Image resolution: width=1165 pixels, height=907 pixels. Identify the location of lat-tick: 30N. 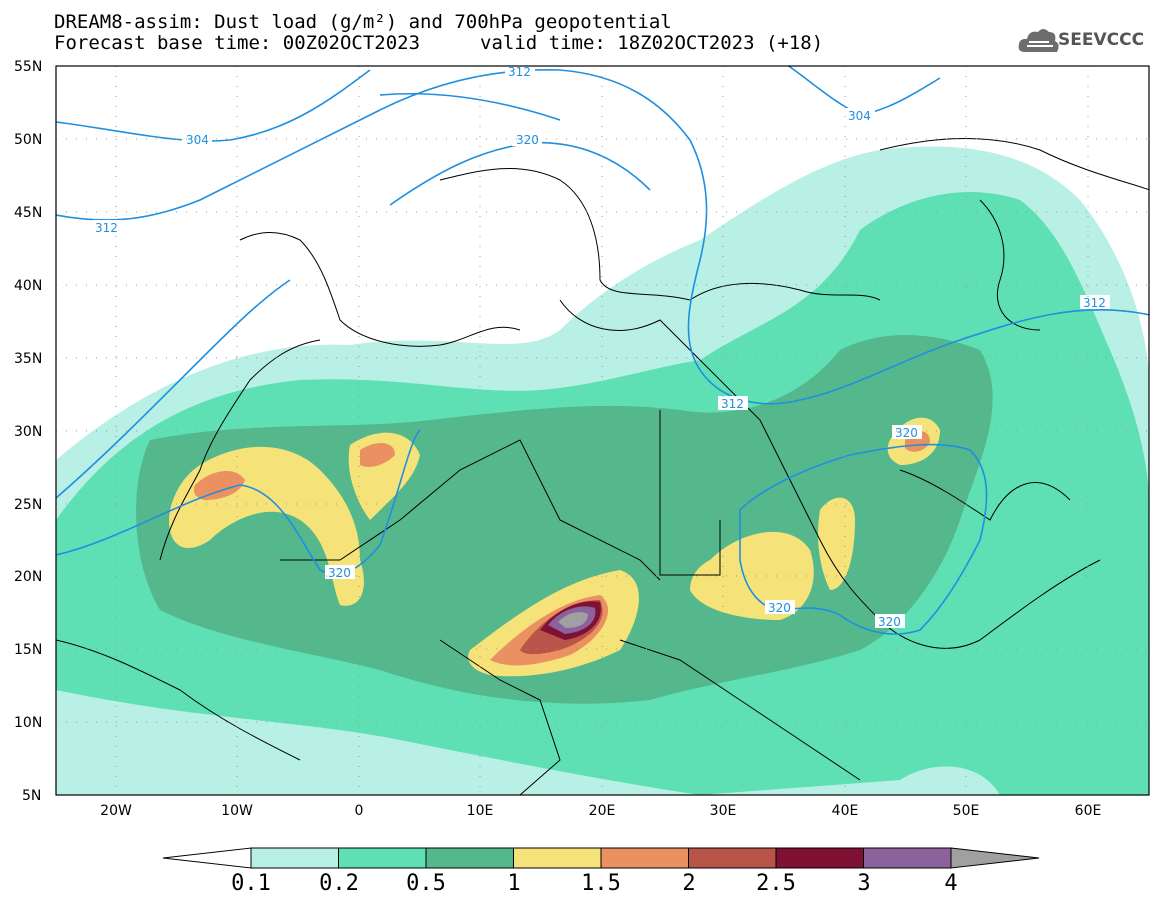
(28, 432).